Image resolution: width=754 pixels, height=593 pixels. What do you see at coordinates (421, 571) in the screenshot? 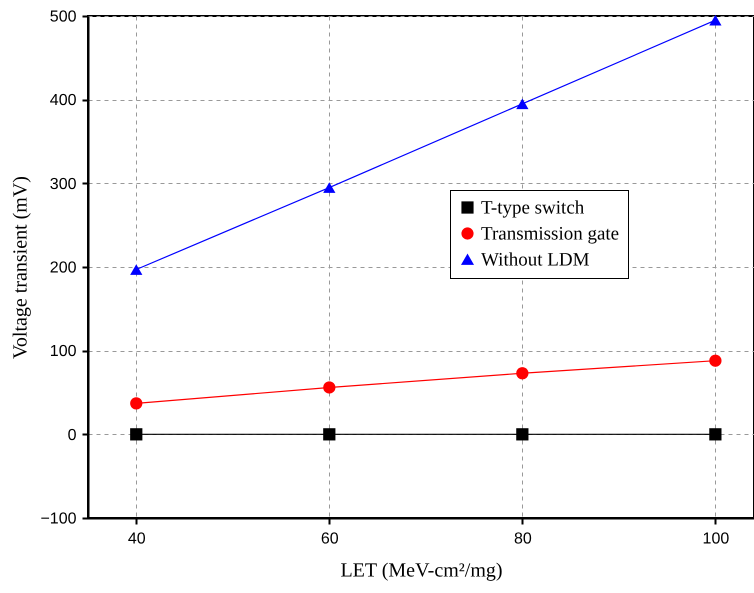
I see `x-axis-title: LET (MeV-cm²/mg)` at bounding box center [421, 571].